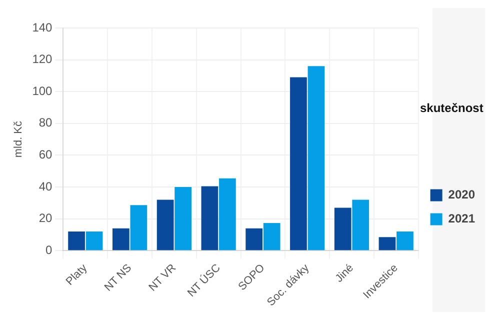 The width and height of the screenshot is (493, 320). Describe the element at coordinates (118, 278) in the screenshot. I see `x-tick-label: NT NS` at that location.